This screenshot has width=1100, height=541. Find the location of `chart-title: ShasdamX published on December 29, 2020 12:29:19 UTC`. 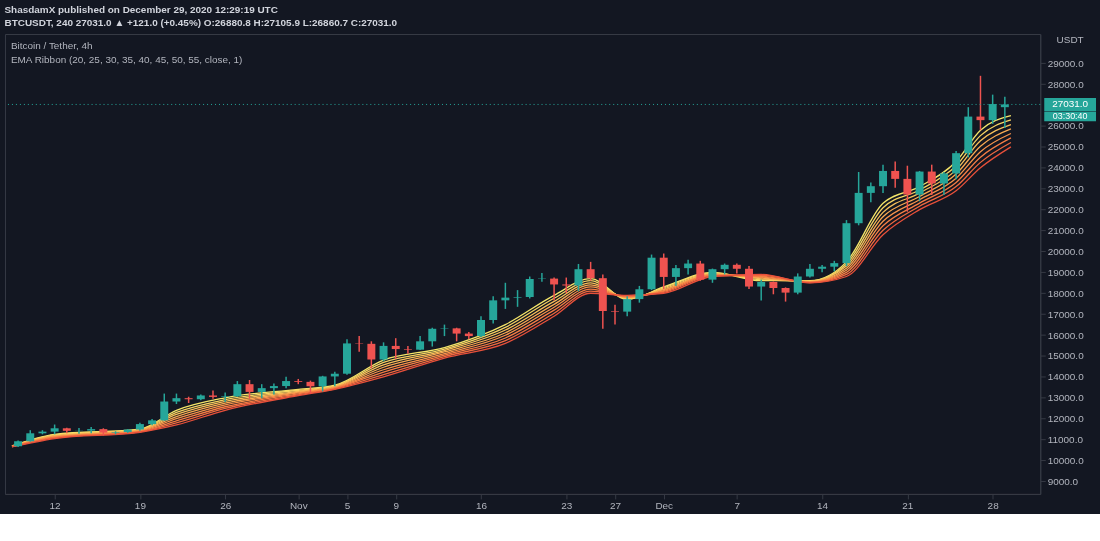

chart-title: ShasdamX published on December 29, 2020 12:29:19 UTC is located at coordinates (141, 10).